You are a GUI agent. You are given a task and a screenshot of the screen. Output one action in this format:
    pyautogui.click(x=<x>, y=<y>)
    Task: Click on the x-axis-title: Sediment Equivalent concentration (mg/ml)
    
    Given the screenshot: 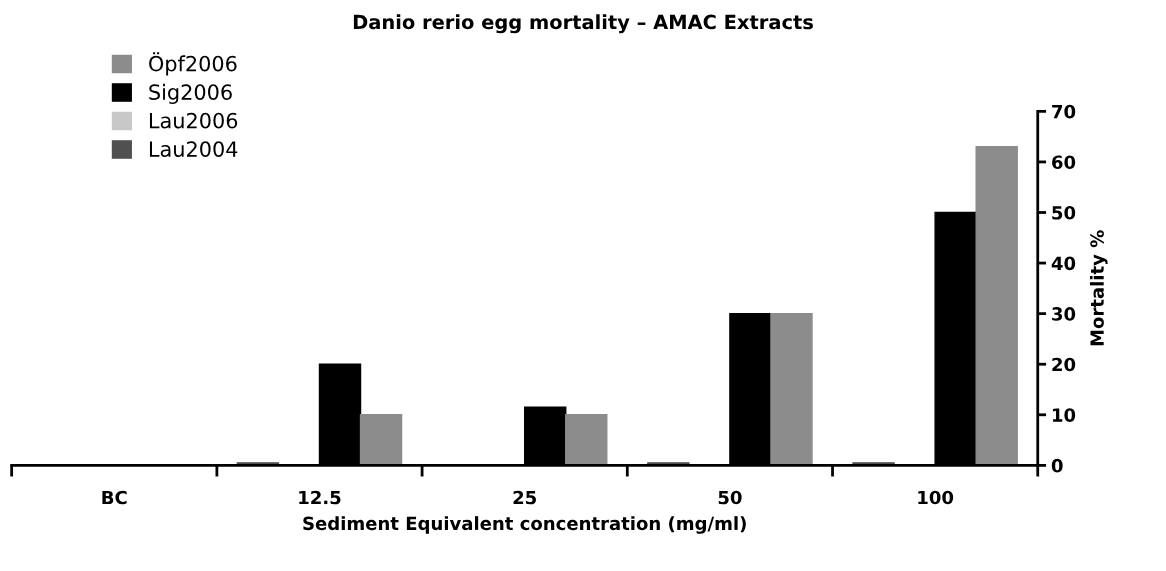 What is the action you would take?
    pyautogui.click(x=524, y=525)
    